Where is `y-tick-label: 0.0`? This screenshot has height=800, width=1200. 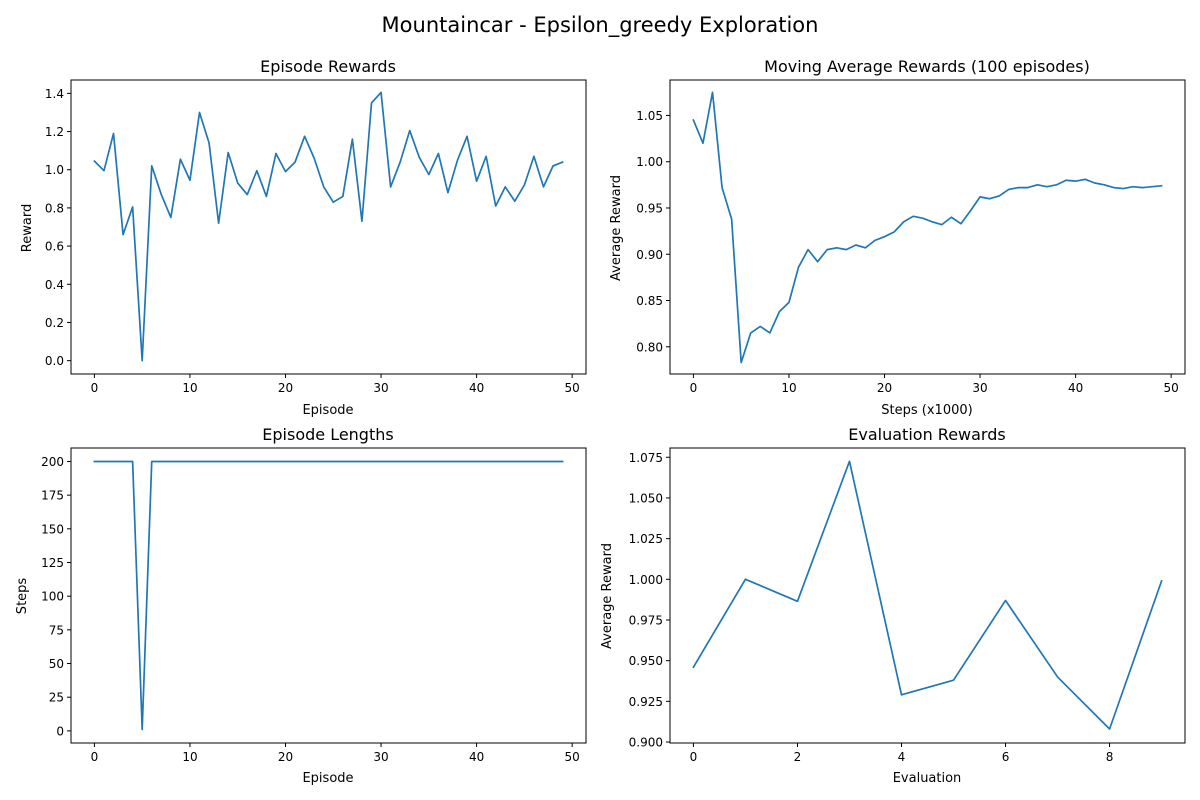 y-tick-label: 0.0 is located at coordinates (54, 361).